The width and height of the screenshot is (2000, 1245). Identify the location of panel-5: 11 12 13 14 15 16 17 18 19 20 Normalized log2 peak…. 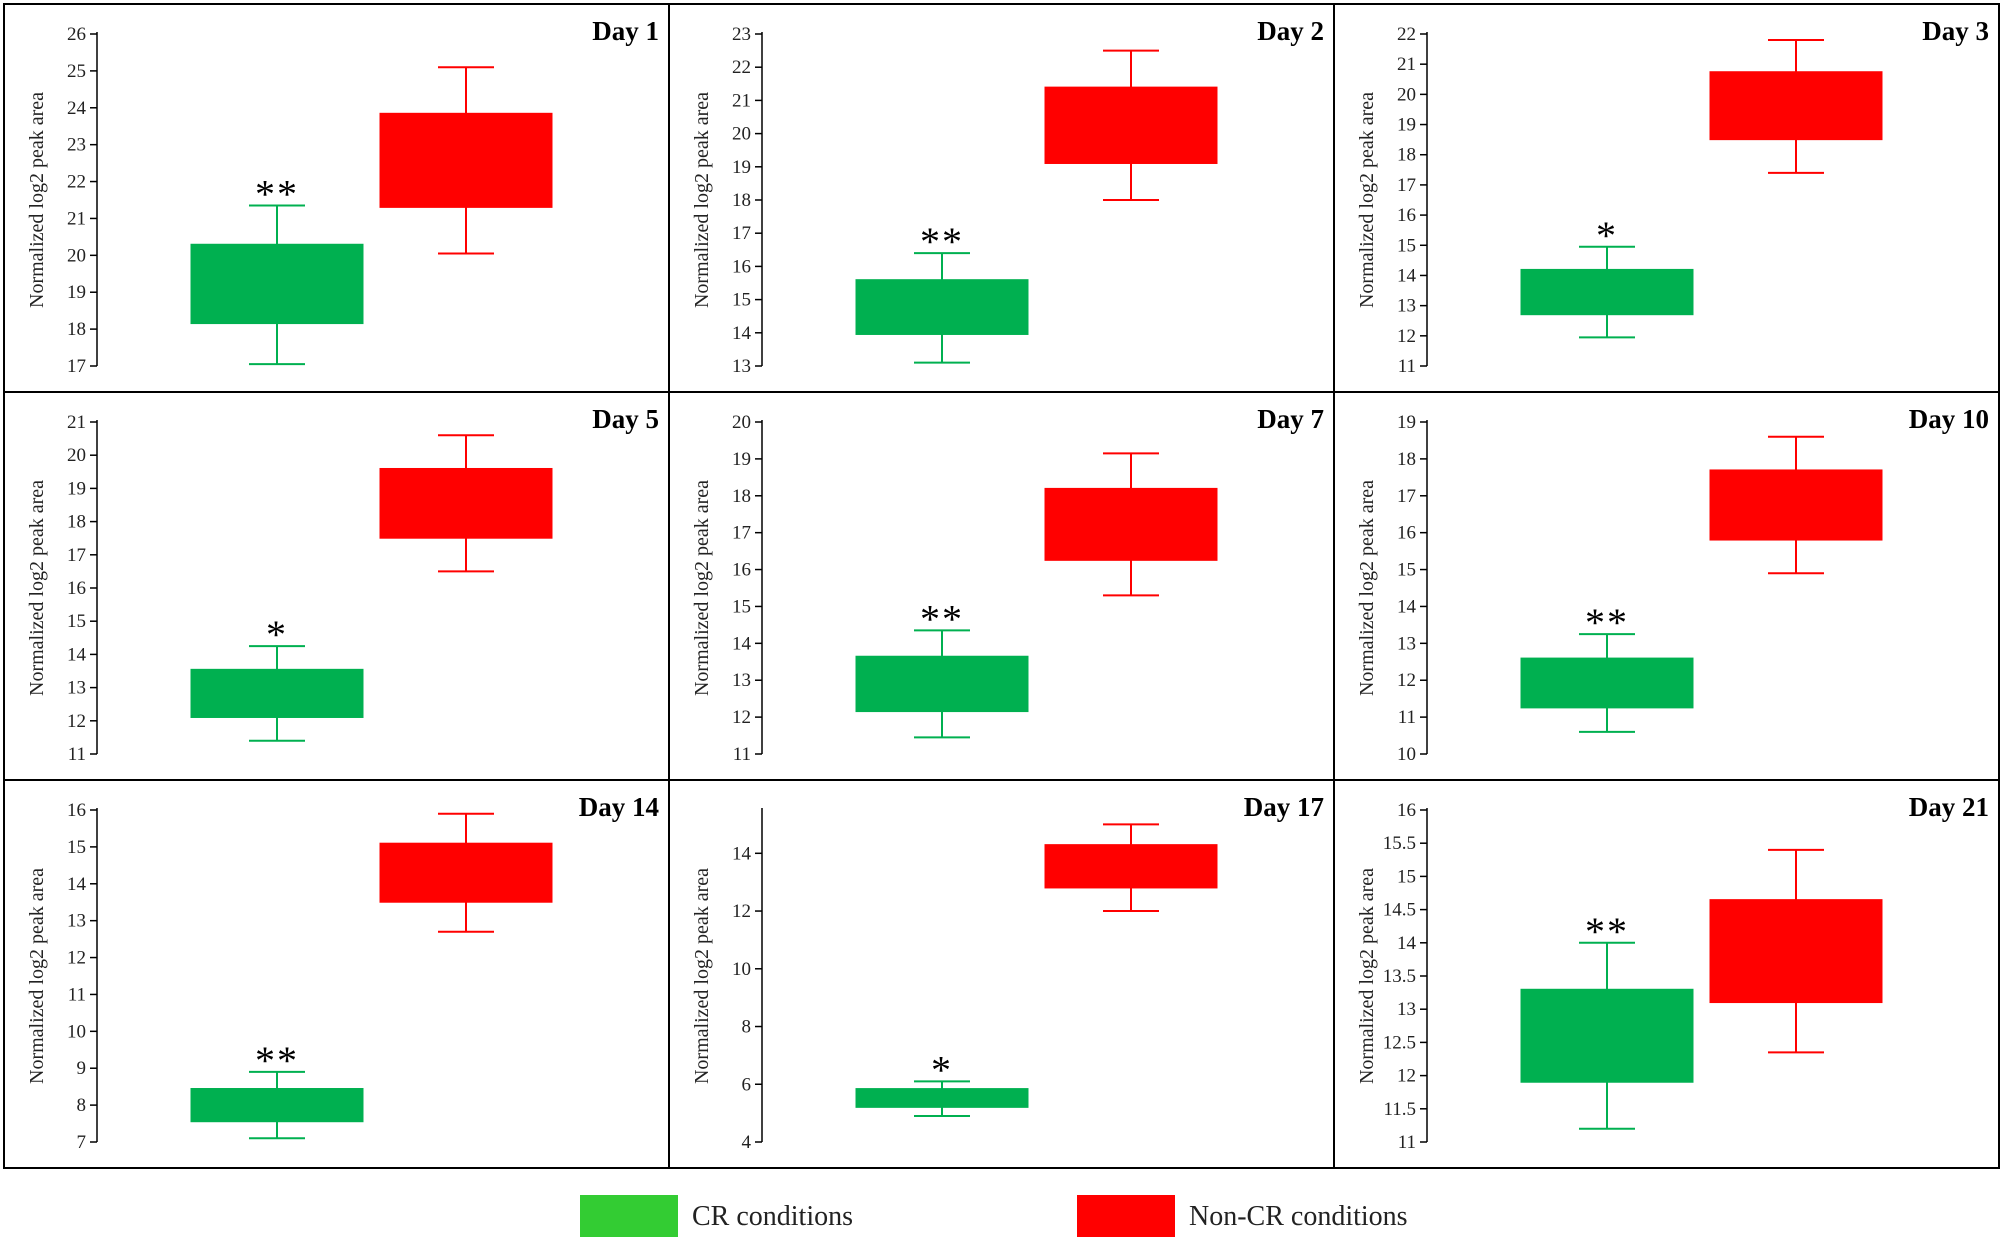
(1001, 586).